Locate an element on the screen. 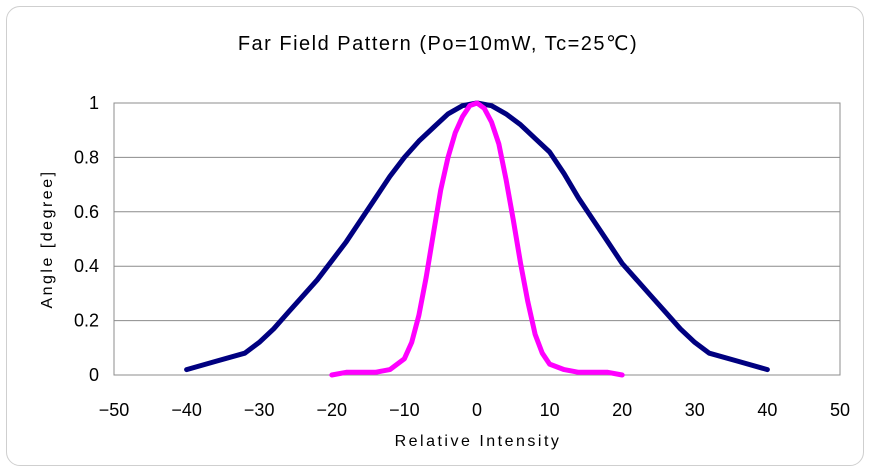 The image size is (870, 471). y-tick-label: 0.4 is located at coordinates (86, 266).